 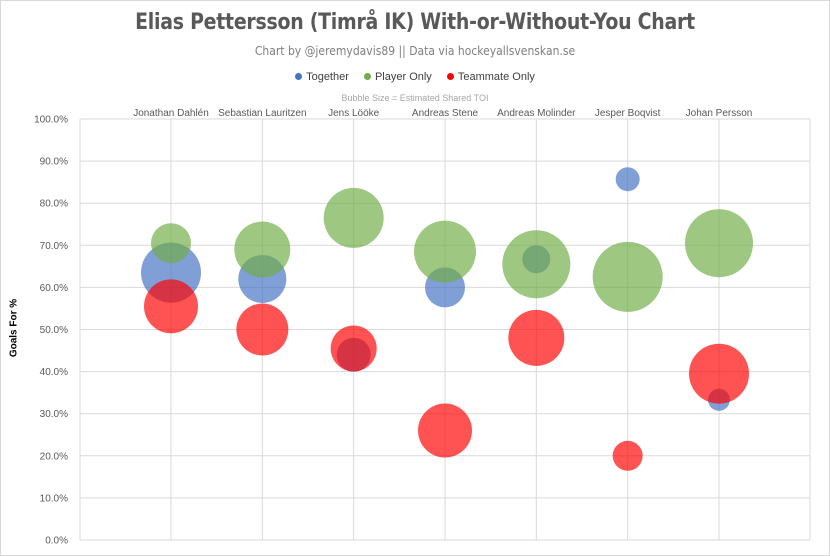 What do you see at coordinates (54, 414) in the screenshot?
I see `y-tick-label: 30.0%` at bounding box center [54, 414].